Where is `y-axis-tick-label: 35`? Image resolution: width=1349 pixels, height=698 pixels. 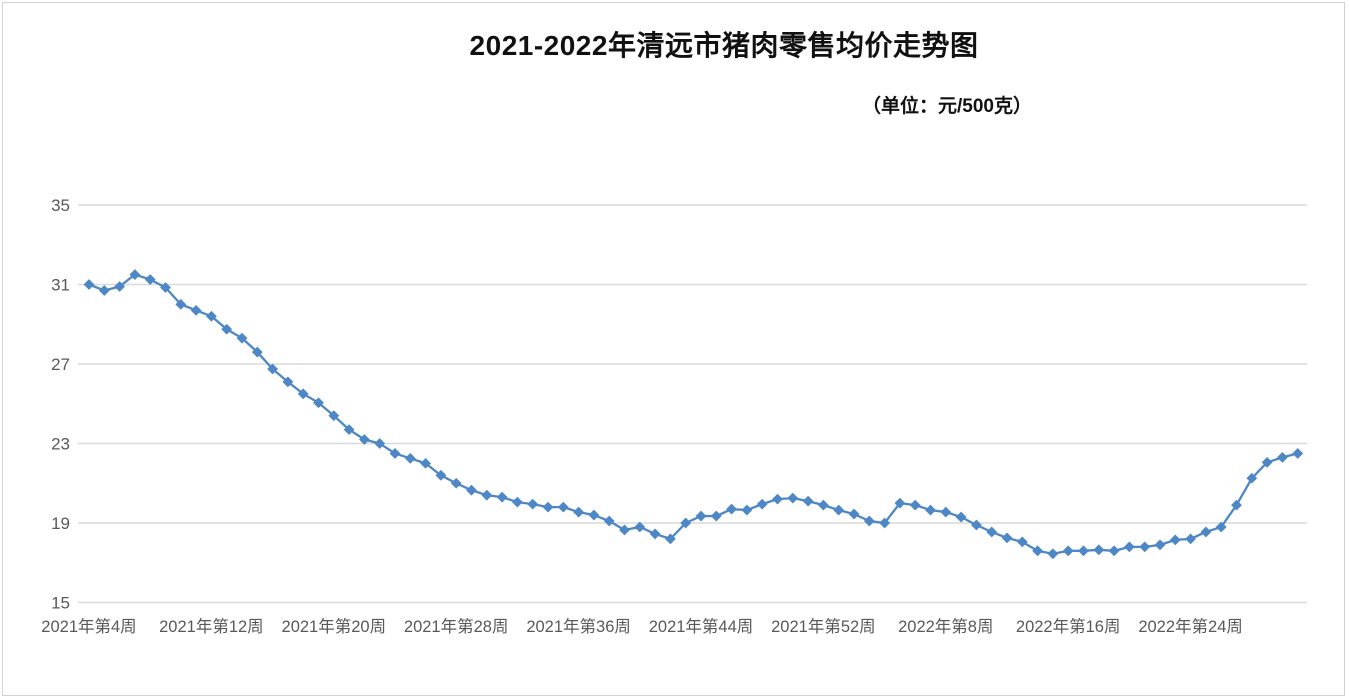 y-axis-tick-label: 35 is located at coordinates (60, 205).